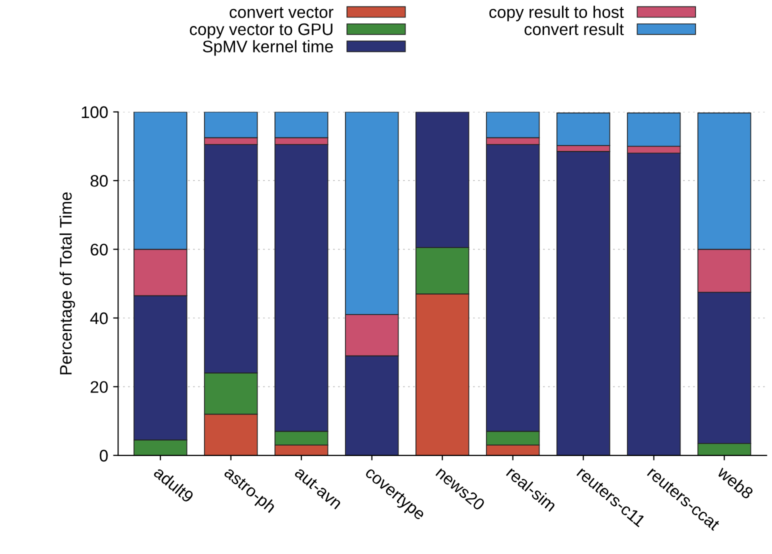 This screenshot has width=772, height=554. Describe the element at coordinates (556, 14) in the screenshot. I see `legend-label: copy result to host` at that location.